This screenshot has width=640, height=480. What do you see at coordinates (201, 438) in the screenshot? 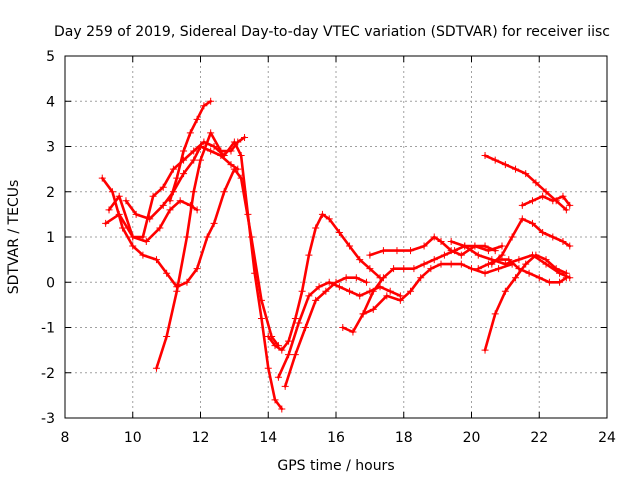
I see `x-tick-label: 12` at bounding box center [201, 438].